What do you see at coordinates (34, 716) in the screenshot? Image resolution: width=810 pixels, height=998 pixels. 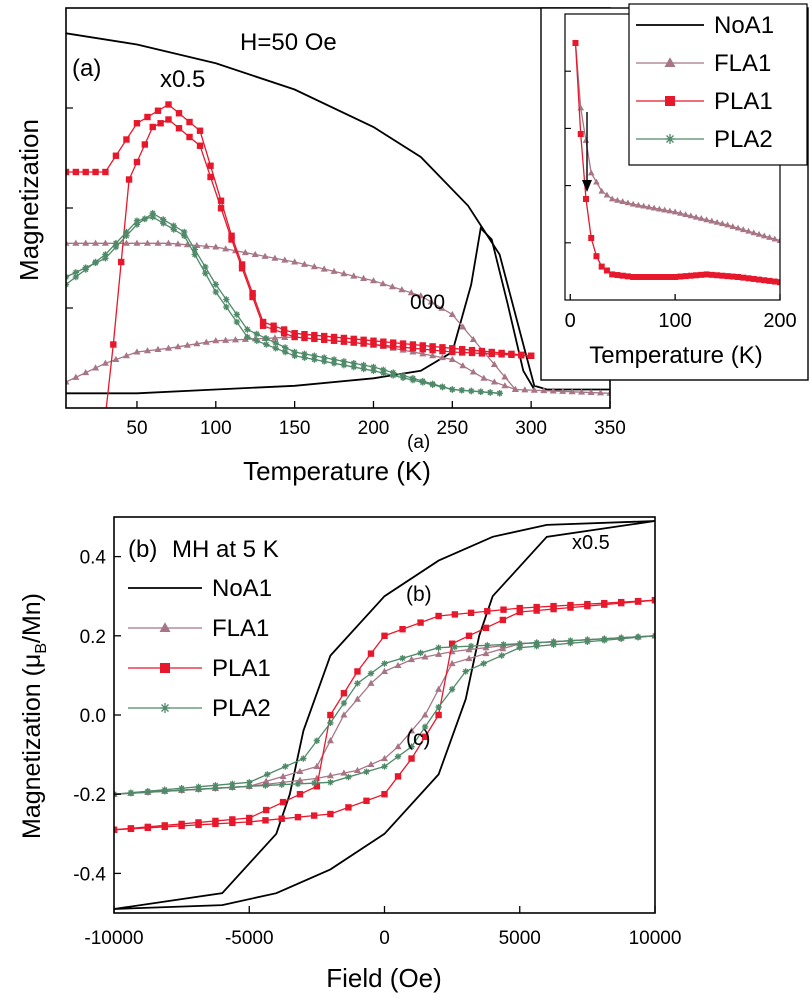 I see `panel-b-y-label-text: Magnetization (μB/Mn)` at bounding box center [34, 716].